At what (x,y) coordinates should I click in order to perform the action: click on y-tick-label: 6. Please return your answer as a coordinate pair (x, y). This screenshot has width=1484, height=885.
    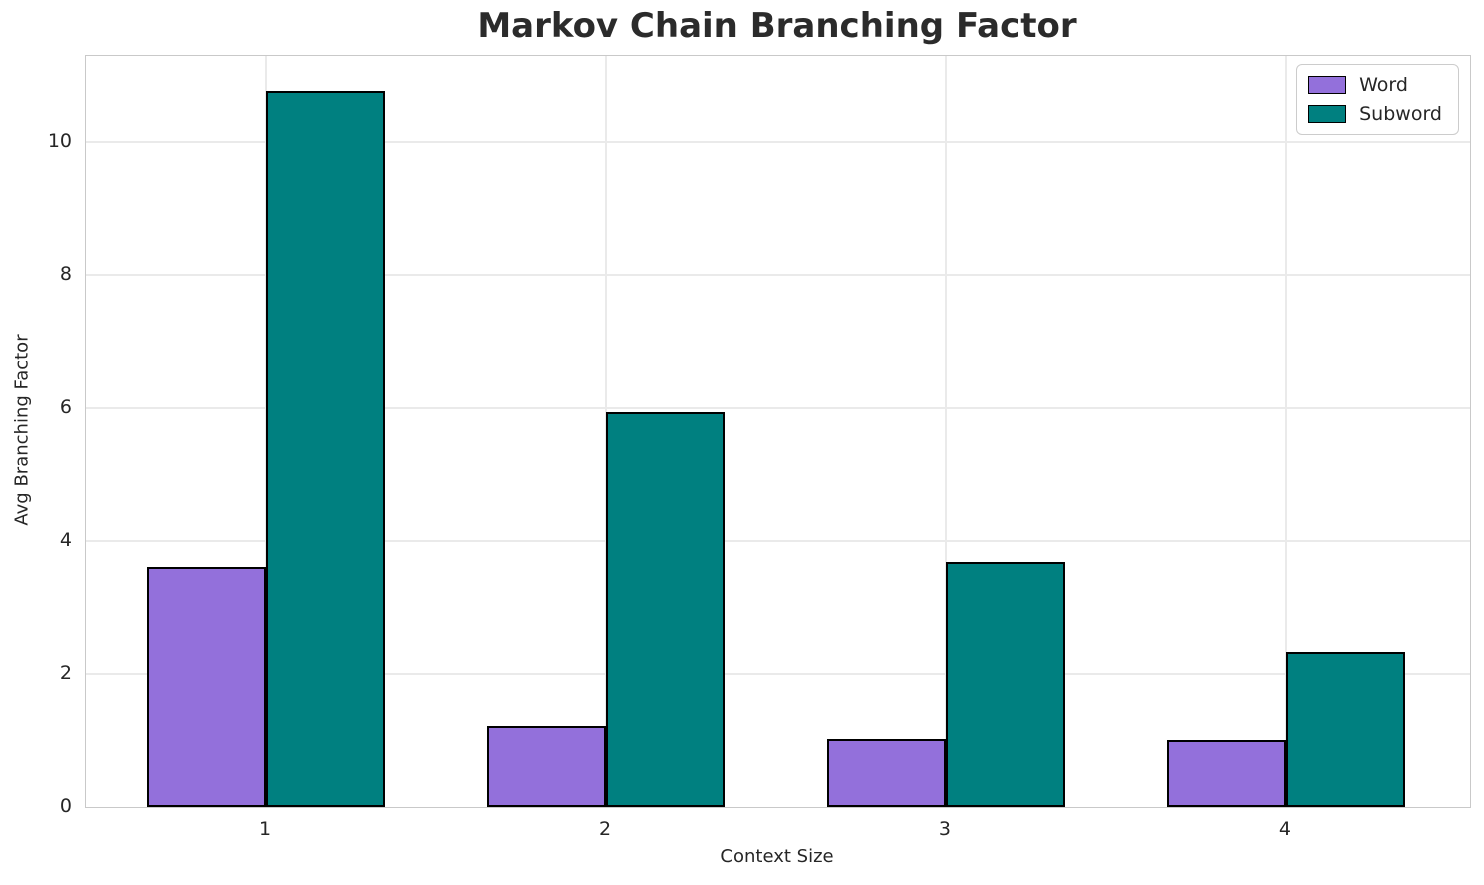
    Looking at the image, I should click on (65, 407).